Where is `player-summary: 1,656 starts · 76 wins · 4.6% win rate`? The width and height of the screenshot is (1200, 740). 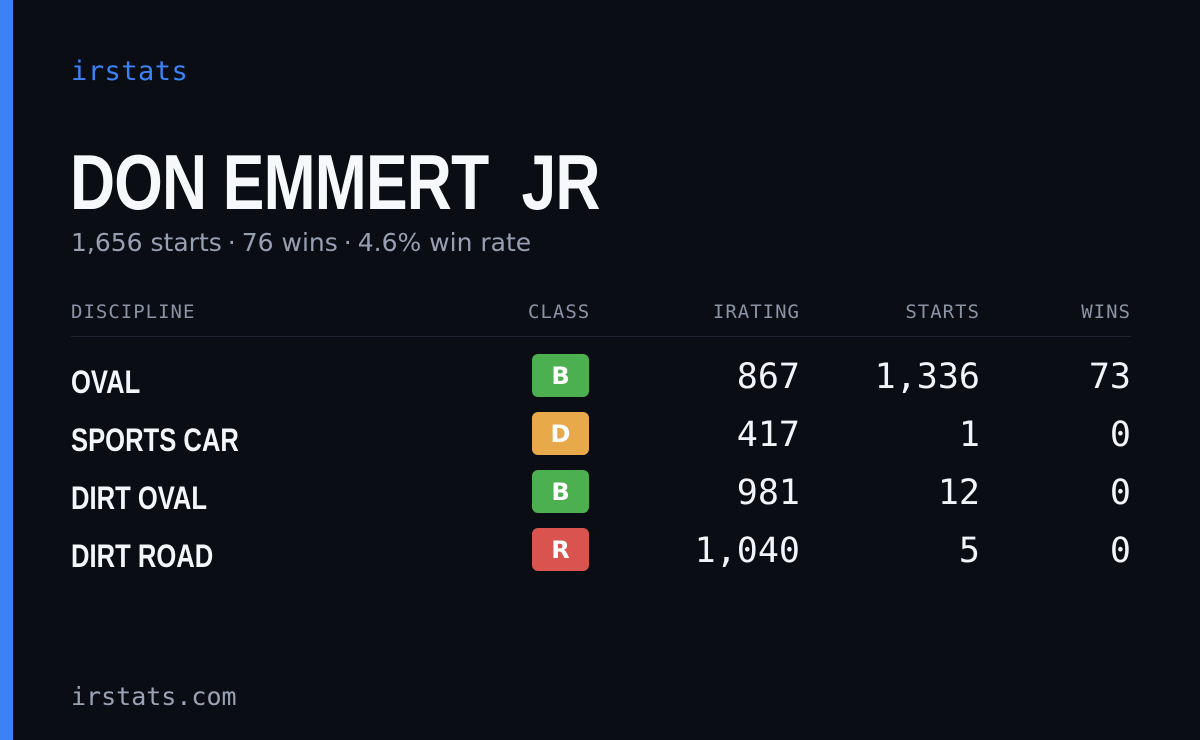 player-summary: 1,656 starts · 76 wins · 4.6% win rate is located at coordinates (301, 242).